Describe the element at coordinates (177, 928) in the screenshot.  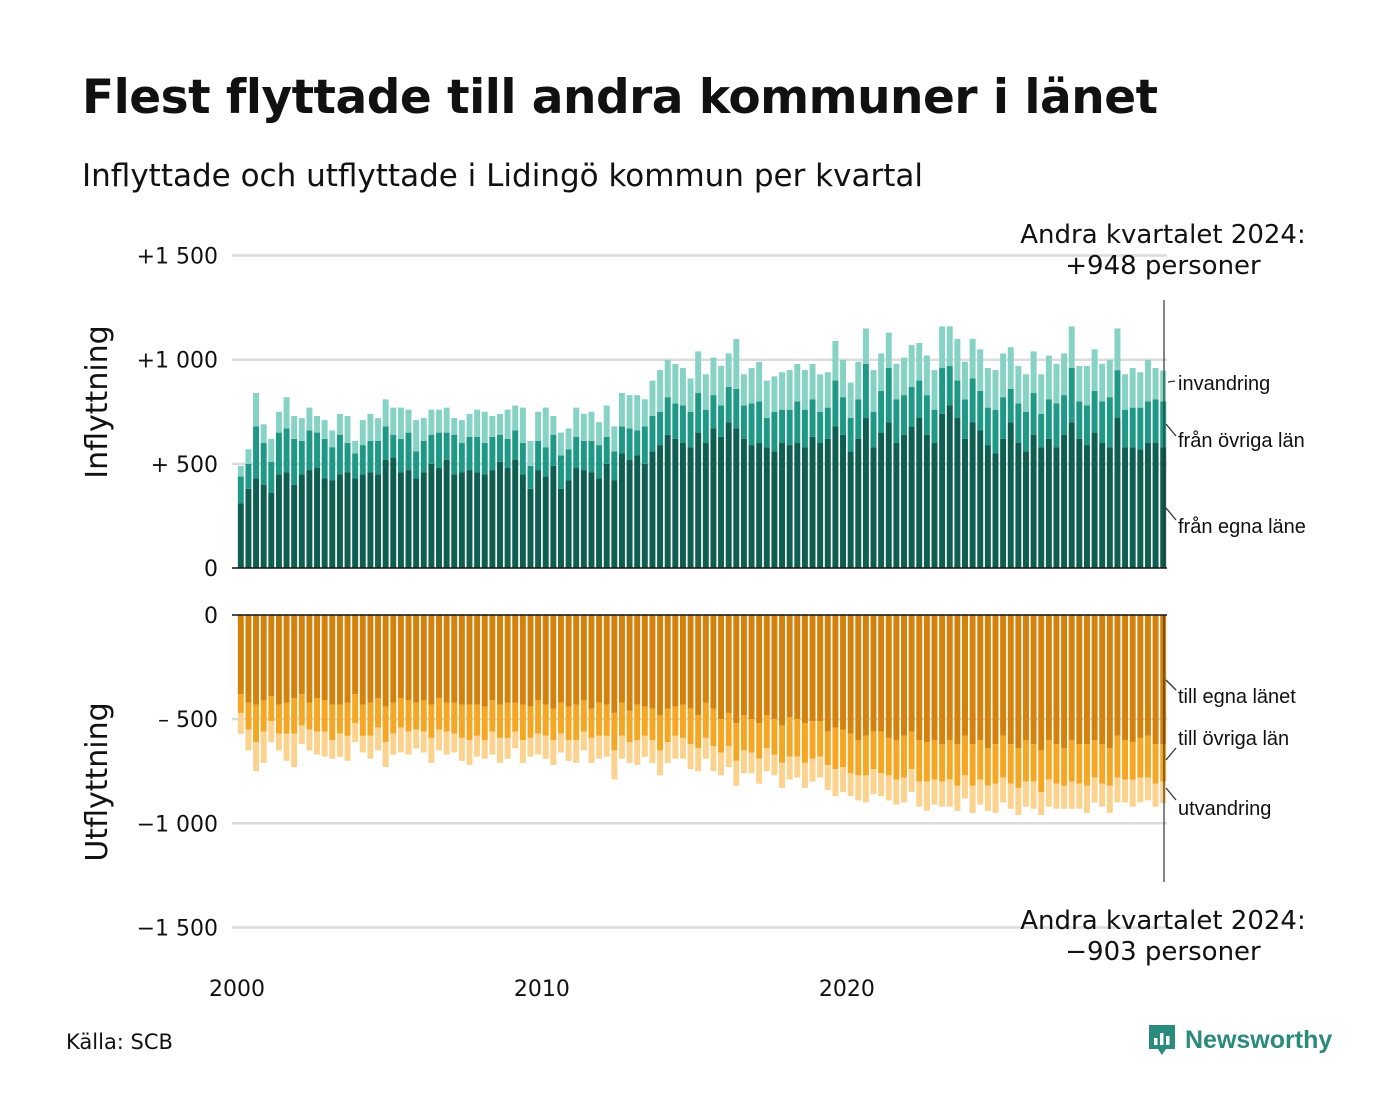
I see `y-tick-label: −1 500` at that location.